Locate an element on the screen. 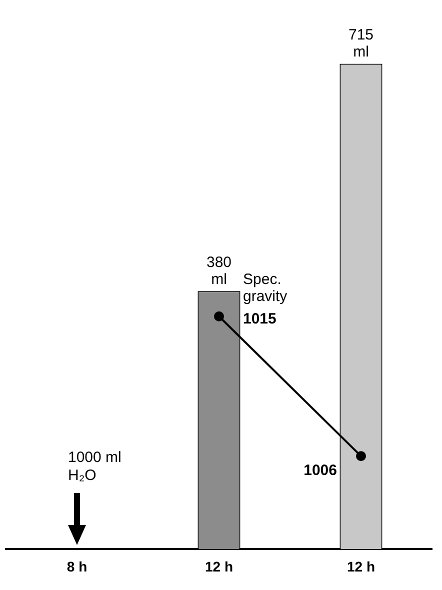 Image resolution: width=442 pixels, height=590 pixels. x-tick-label: 8 h is located at coordinates (77, 566).